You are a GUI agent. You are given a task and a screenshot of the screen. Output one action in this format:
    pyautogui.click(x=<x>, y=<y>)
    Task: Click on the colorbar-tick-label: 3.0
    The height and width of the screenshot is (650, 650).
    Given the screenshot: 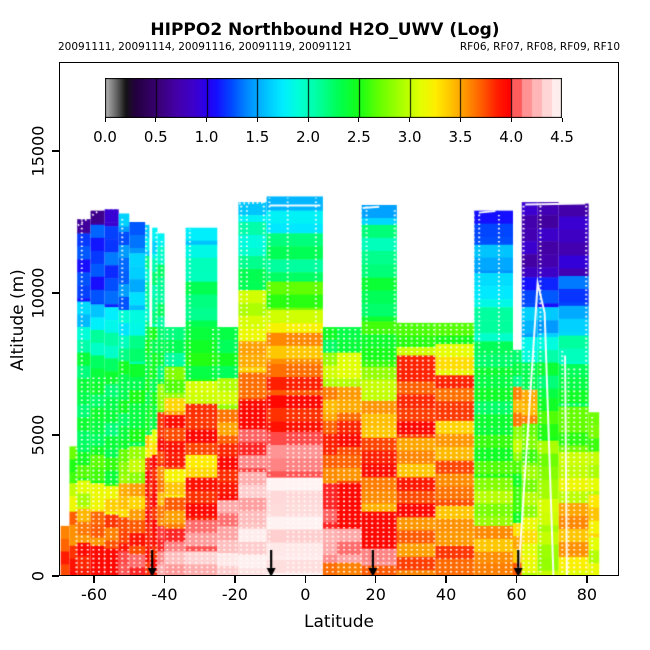 What is the action you would take?
    pyautogui.click(x=409, y=137)
    